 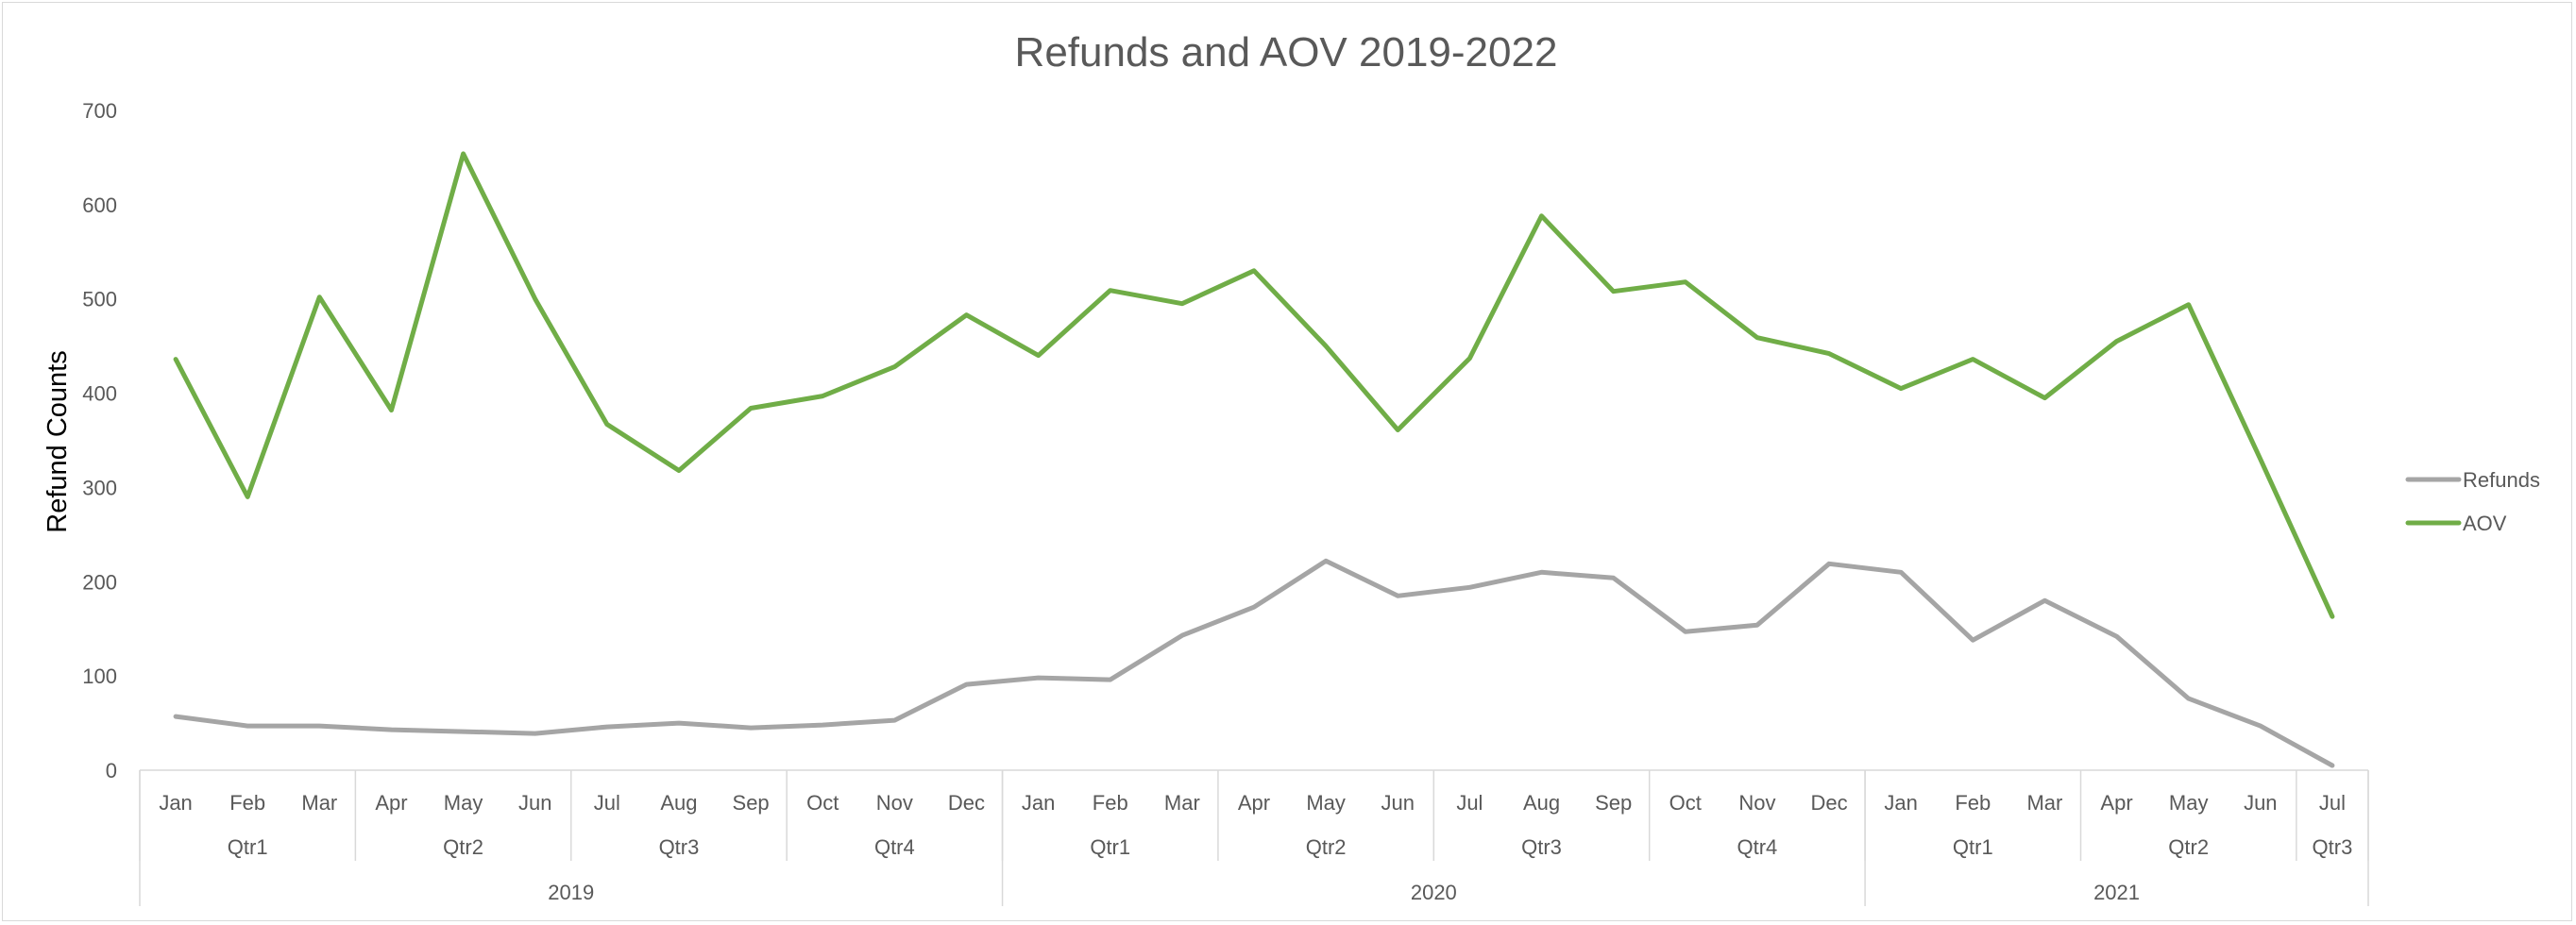 I want to click on y-tick-label: 500, so click(x=99, y=299).